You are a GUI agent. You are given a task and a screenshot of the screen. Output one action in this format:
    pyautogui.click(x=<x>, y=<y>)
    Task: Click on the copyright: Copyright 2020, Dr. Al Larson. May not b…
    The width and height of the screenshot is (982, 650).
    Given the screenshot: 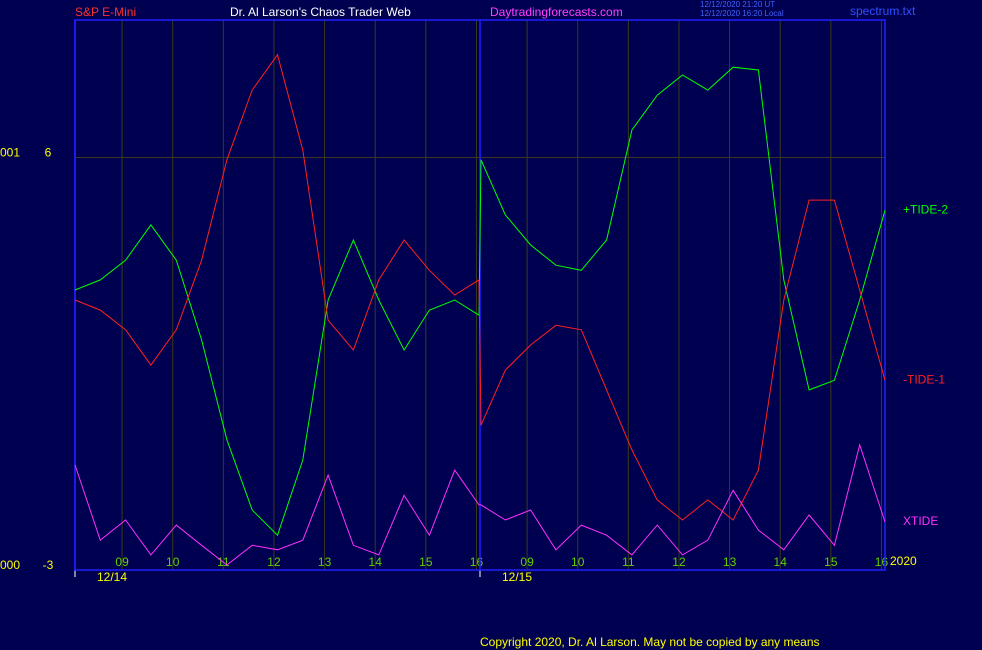 What is the action you would take?
    pyautogui.click(x=650, y=642)
    